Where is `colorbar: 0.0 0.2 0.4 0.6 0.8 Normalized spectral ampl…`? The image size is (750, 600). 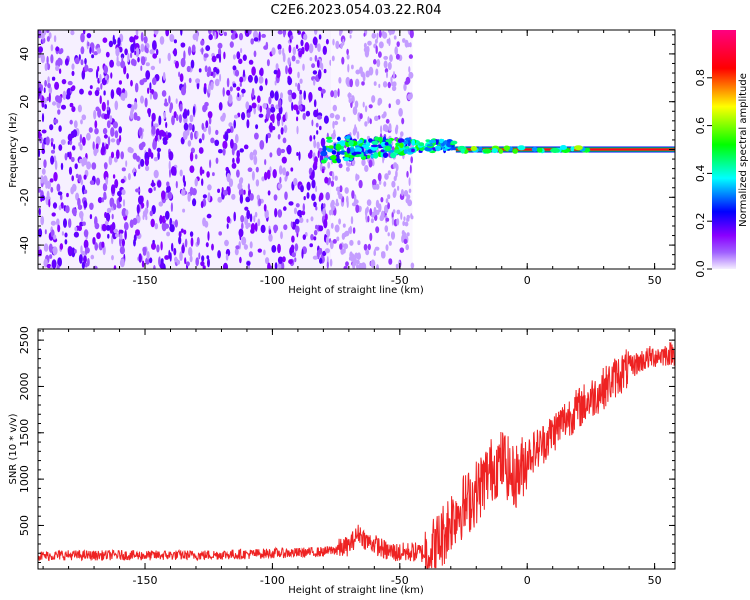 colorbar: 0.0 0.2 0.4 0.6 0.8 Normalized spectral ampl… is located at coordinates (721, 154).